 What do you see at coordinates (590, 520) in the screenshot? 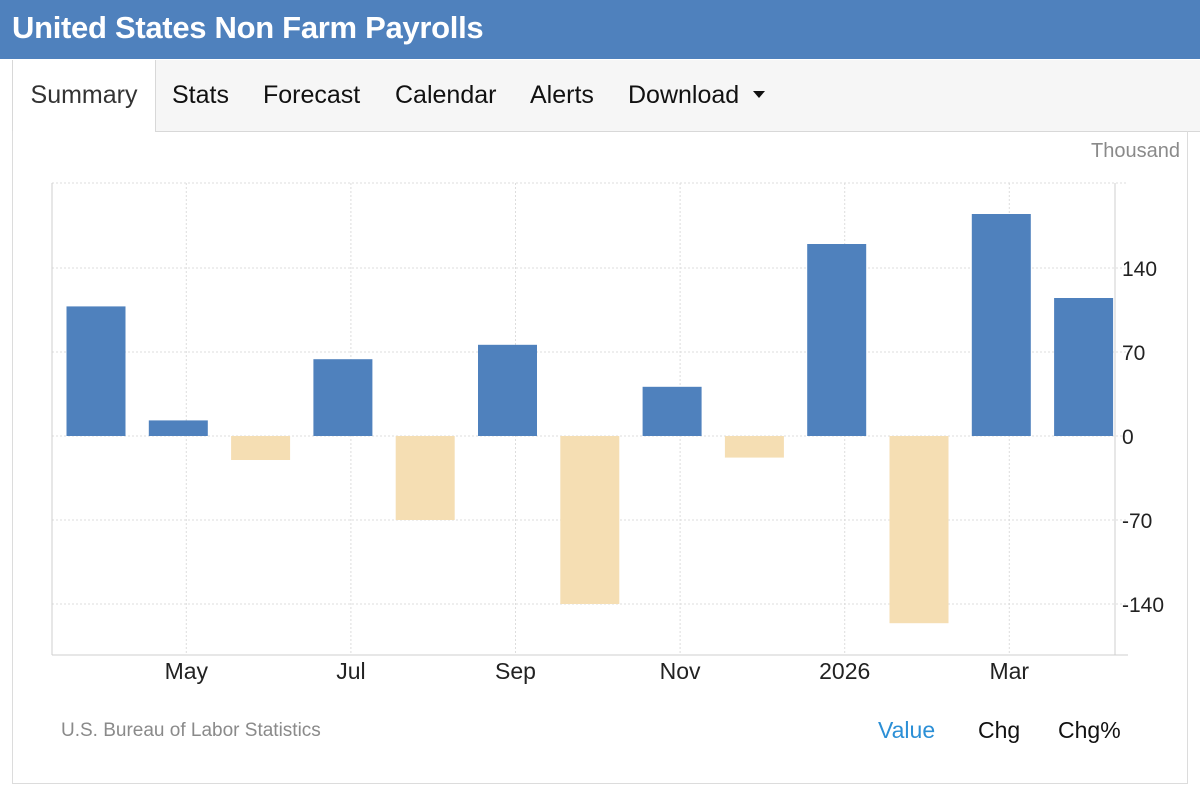
I see `bar-oct-2025` at bounding box center [590, 520].